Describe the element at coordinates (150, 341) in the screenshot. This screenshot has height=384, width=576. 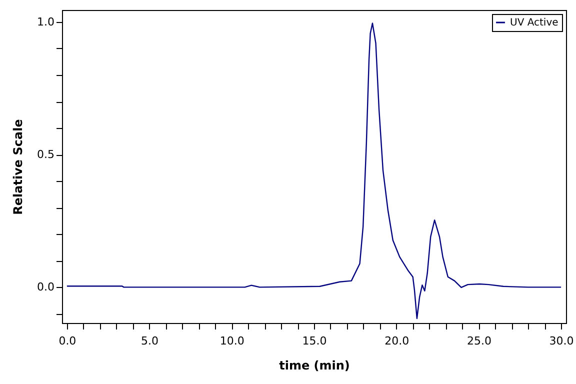
I see `x-tick-label: 5.0` at that location.